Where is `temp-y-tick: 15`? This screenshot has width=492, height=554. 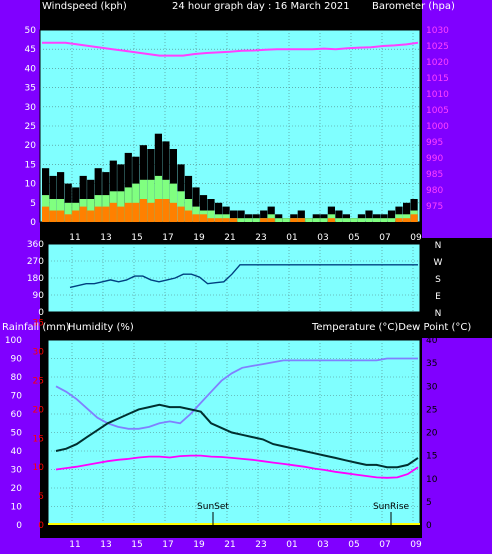
temp-y-tick: 15 is located at coordinates (431, 457).